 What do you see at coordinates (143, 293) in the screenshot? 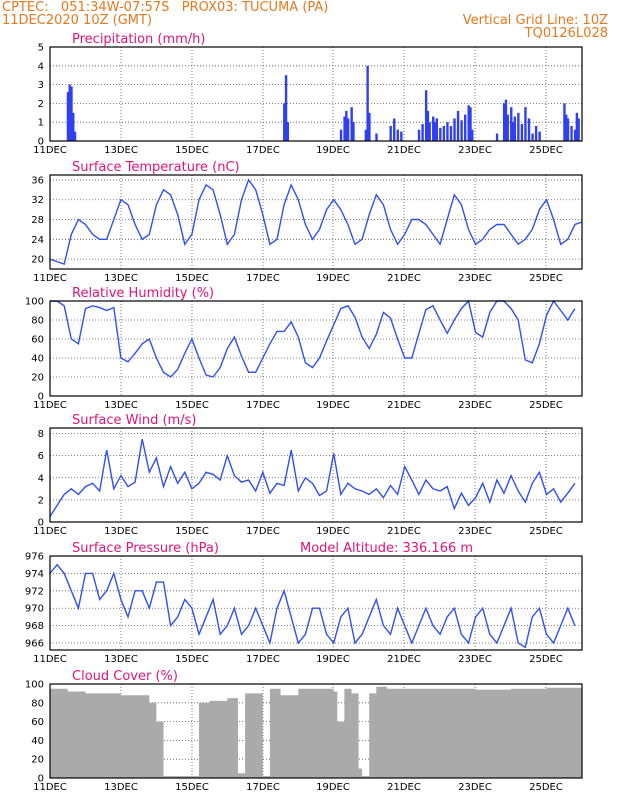
I see `panel-title: Relative Humidity (%)` at bounding box center [143, 293].